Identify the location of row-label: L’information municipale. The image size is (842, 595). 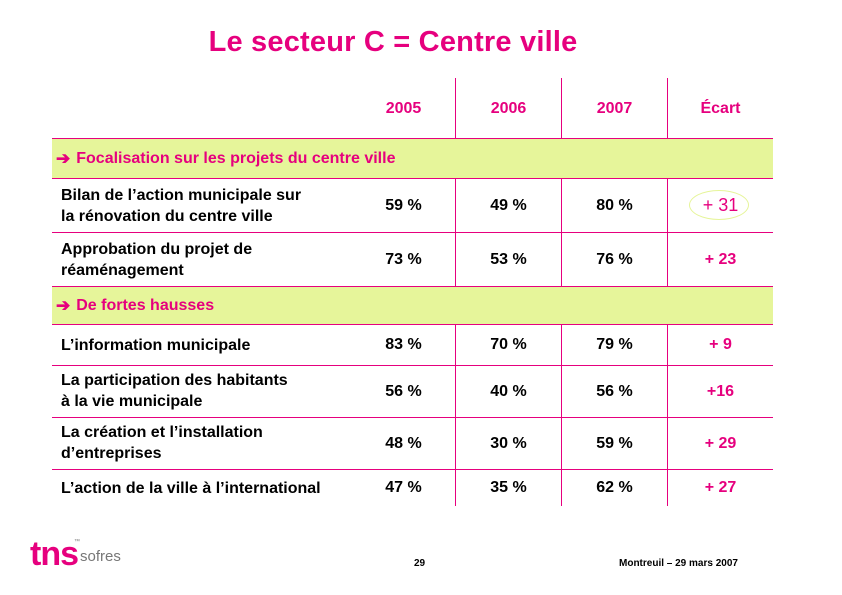
(155, 345).